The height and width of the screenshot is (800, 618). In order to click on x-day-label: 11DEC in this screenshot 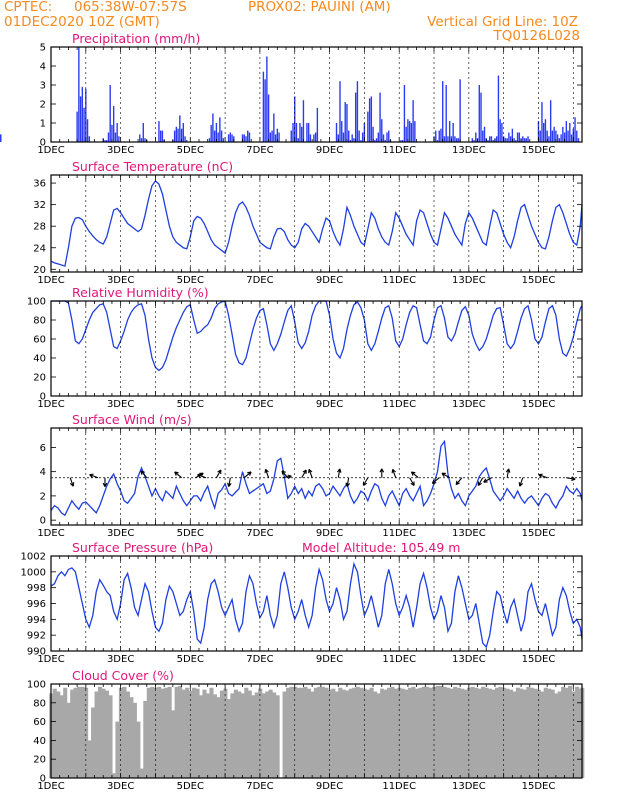, I will do `click(399, 659)`.